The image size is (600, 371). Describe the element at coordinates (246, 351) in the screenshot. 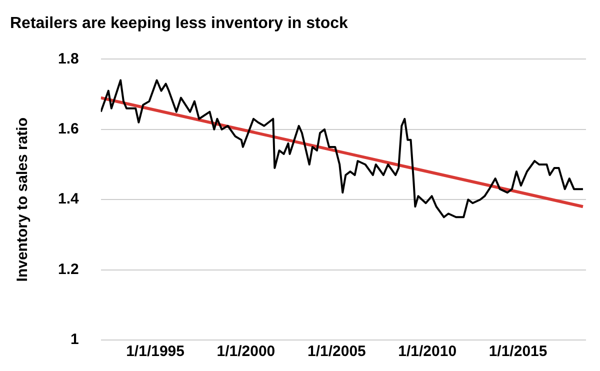

I see `x-tick-label: 1/1/2000` at that location.